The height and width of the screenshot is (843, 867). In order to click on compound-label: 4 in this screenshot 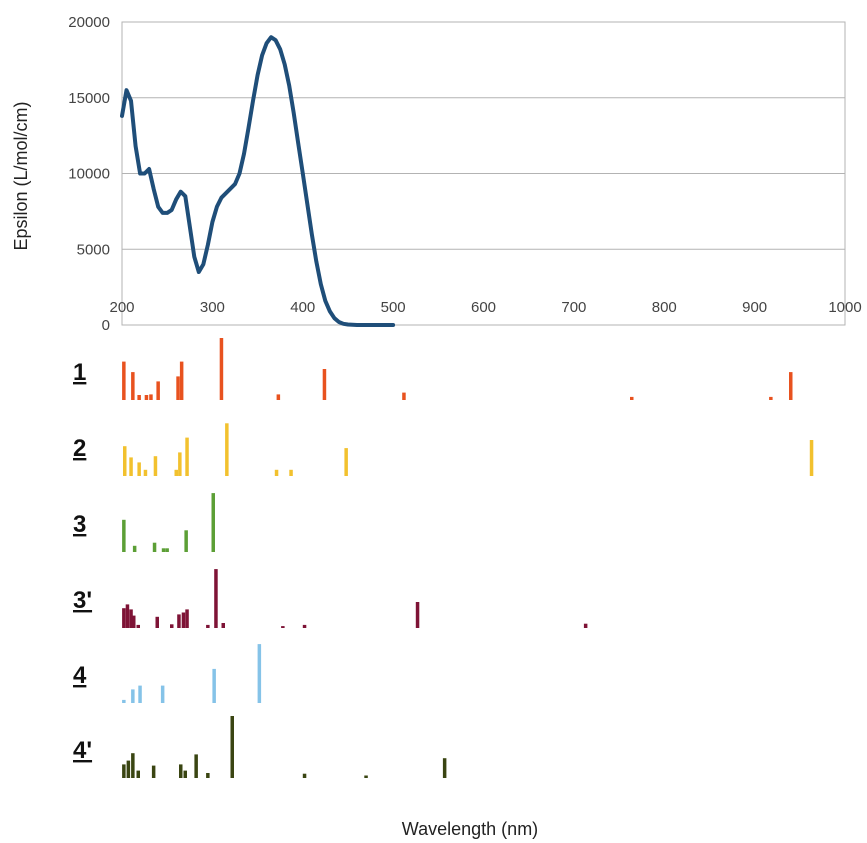, I will do `click(80, 675)`.